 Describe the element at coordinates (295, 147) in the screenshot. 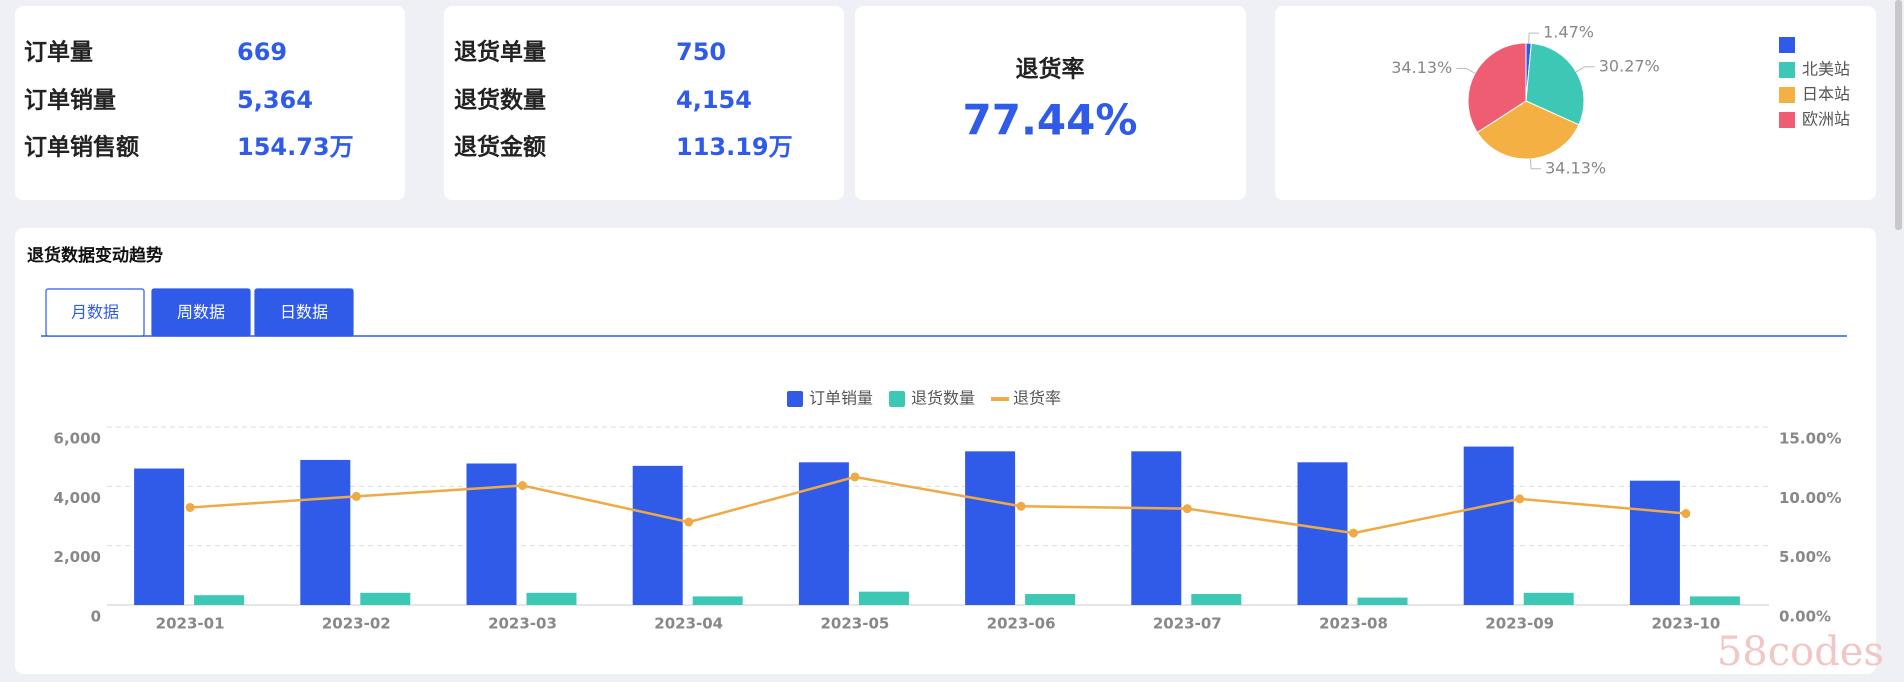

I see `kpi-value: 154.73万` at that location.